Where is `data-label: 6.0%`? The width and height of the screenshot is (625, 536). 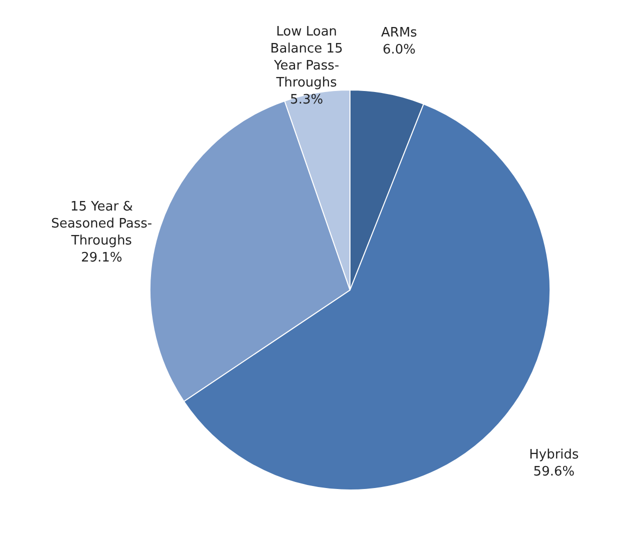
data-label: 6.0% is located at coordinates (399, 50).